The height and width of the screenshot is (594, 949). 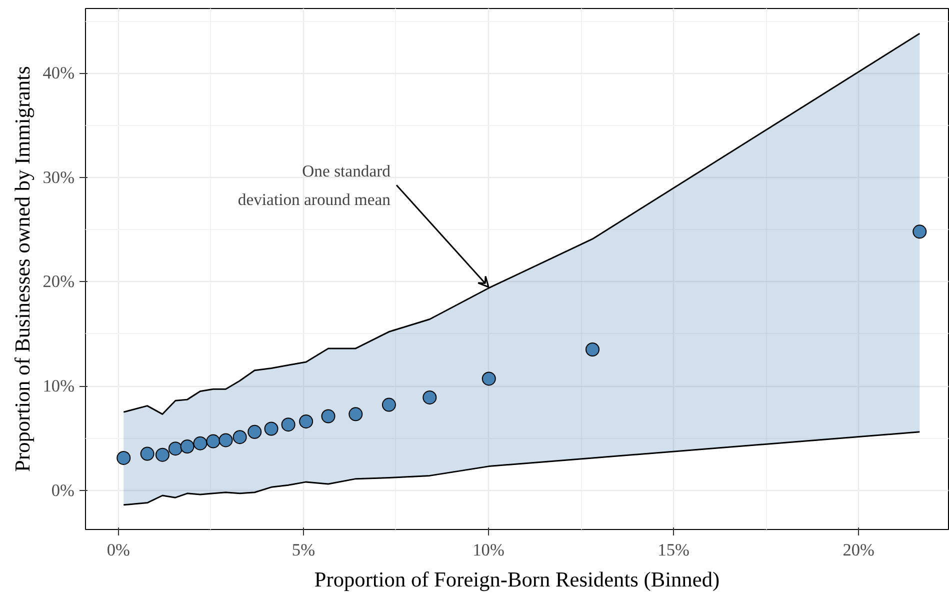 What do you see at coordinates (58, 73) in the screenshot?
I see `y-tick-label: 40%` at bounding box center [58, 73].